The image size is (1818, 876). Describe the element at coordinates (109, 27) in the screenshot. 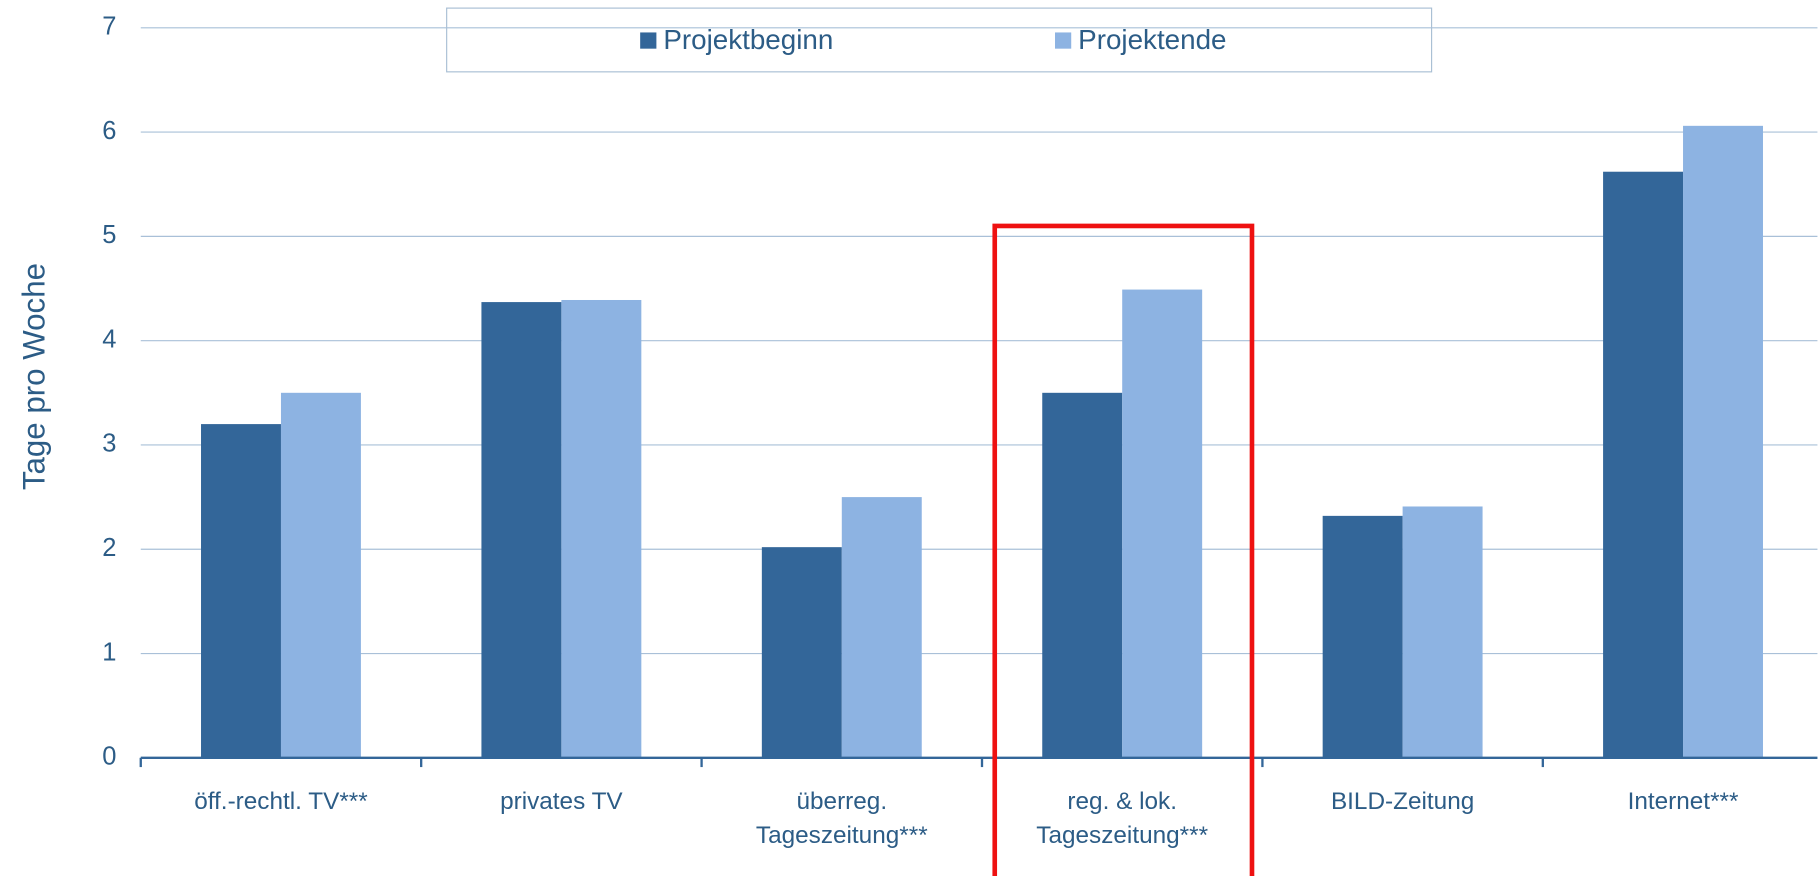

I see `y-tick-label: 7` at that location.